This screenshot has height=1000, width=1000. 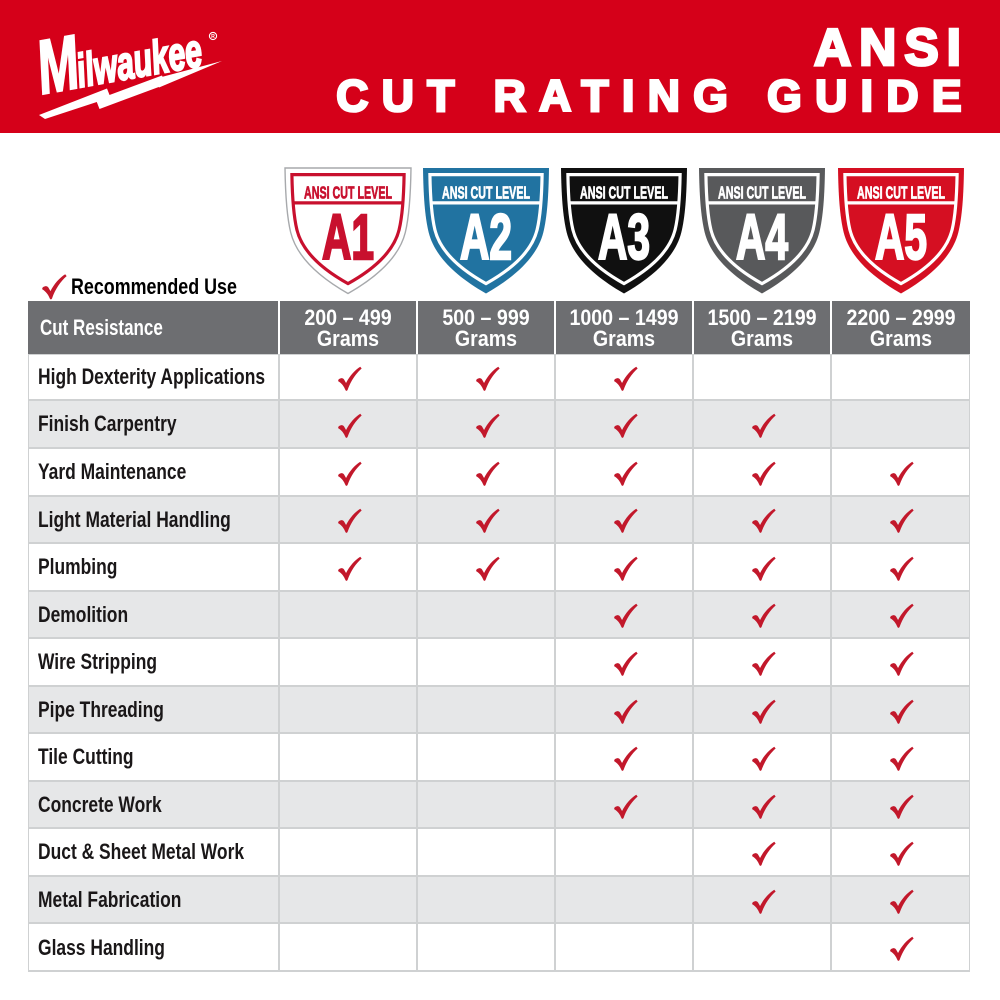 I want to click on svg-text: A3, so click(x=624, y=237).